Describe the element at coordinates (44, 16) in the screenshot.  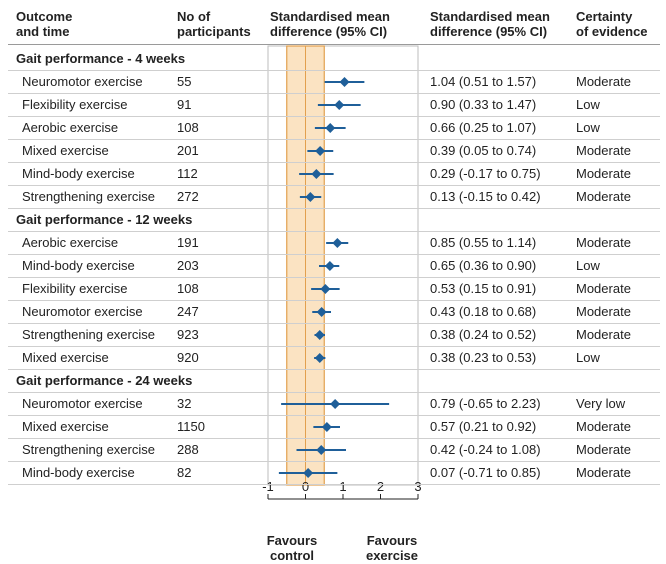
I see `header-outcome-line-1: Outcome` at that location.